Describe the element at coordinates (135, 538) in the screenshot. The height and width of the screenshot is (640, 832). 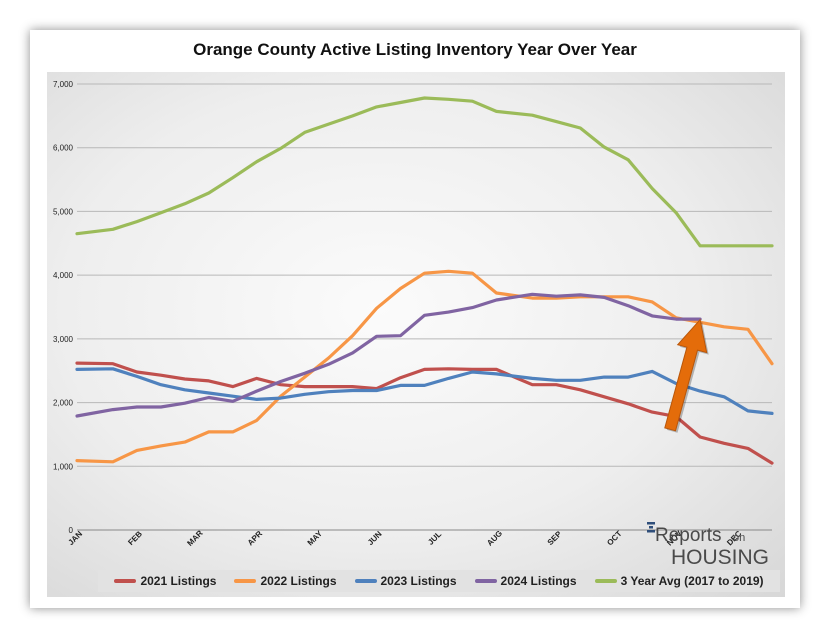
I see `x-tick-label: FEB` at that location.